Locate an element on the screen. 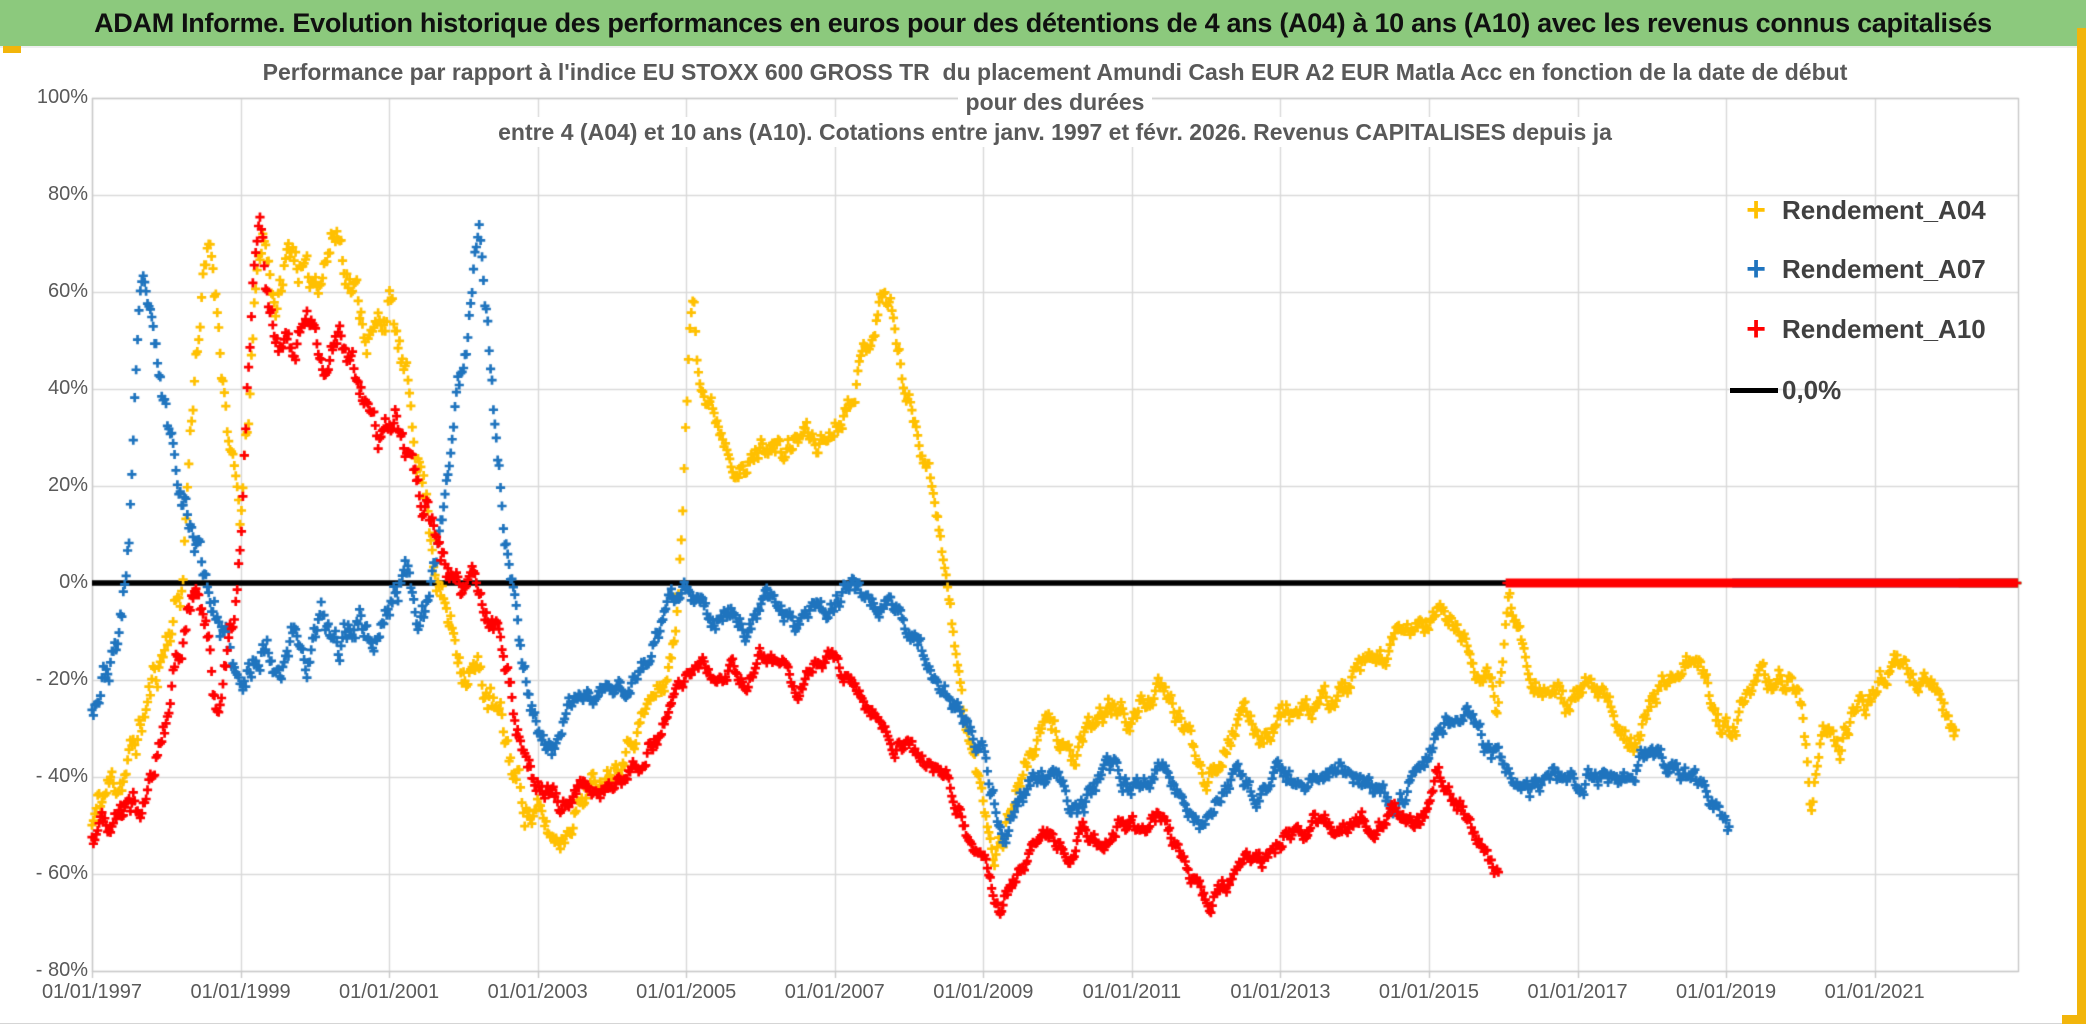  x-axis-tick-label: 01/01/2007 is located at coordinates (834, 992).